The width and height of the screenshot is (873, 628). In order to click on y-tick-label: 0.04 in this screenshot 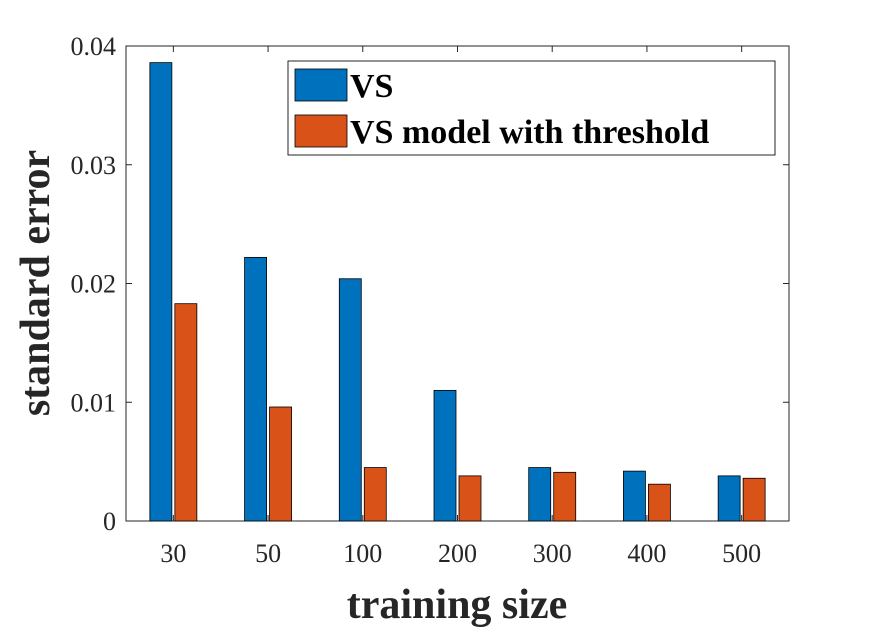, I will do `click(94, 46)`.